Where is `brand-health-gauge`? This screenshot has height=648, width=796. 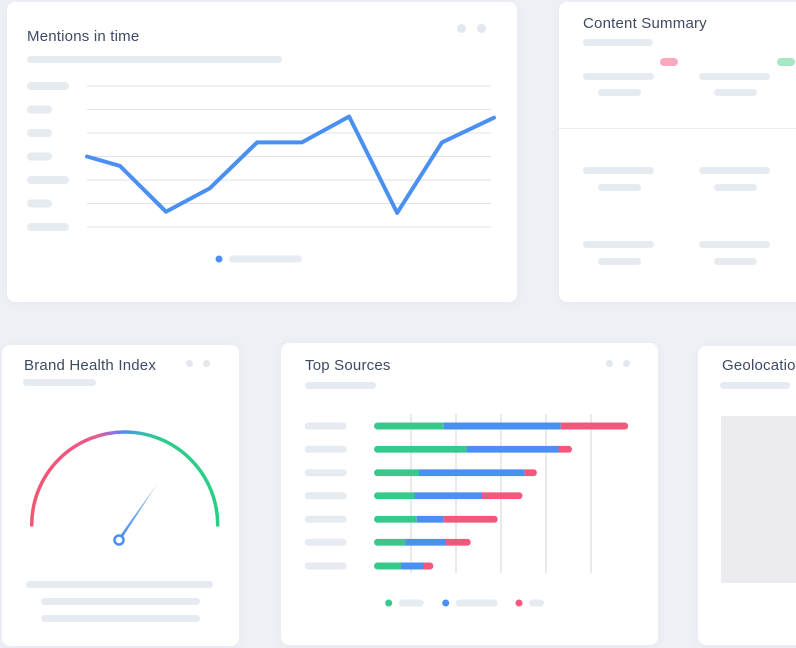
brand-health-gauge is located at coordinates (124, 488).